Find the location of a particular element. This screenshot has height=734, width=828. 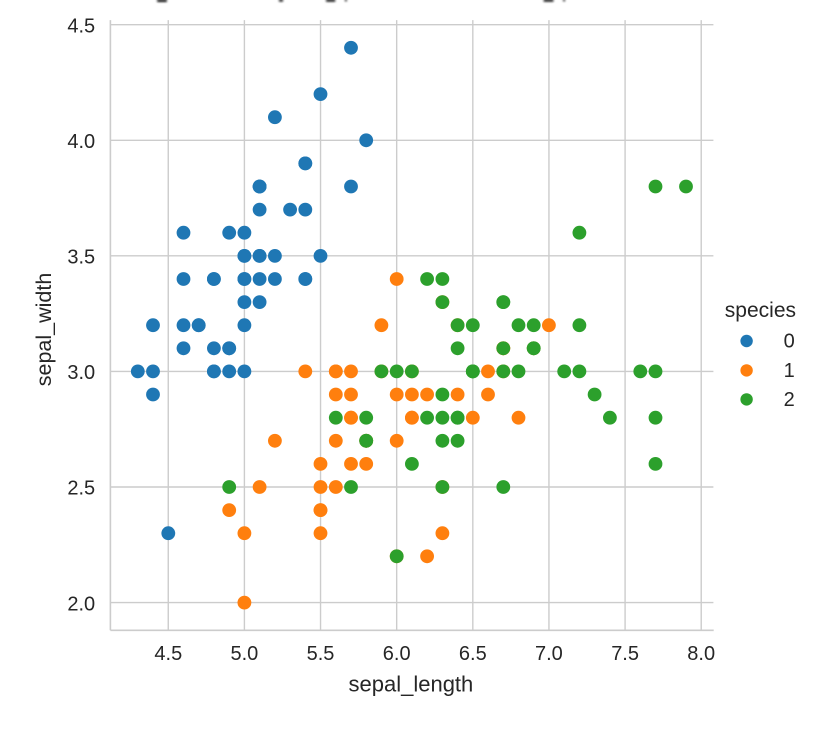

svg-text: sepal_width is located at coordinates (44, 330).